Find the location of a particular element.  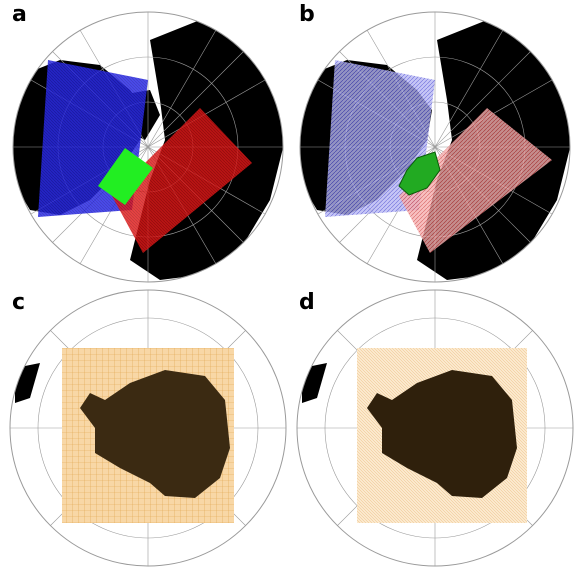

panel-label-a: a is located at coordinates (19, 14).